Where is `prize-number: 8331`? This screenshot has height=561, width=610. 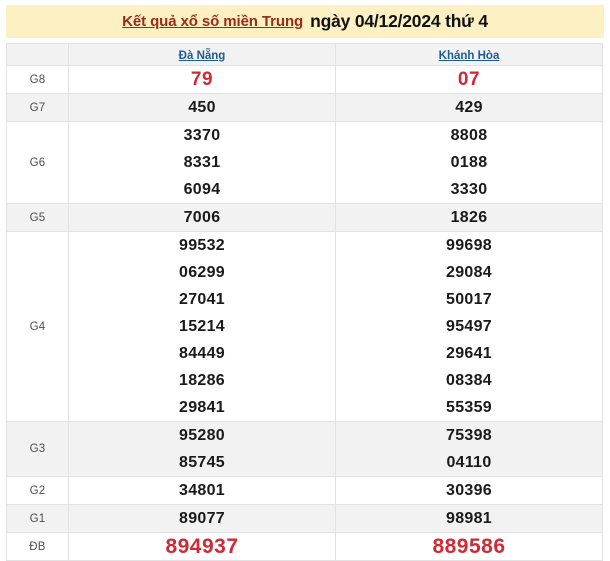 prize-number: 8331 is located at coordinates (202, 162).